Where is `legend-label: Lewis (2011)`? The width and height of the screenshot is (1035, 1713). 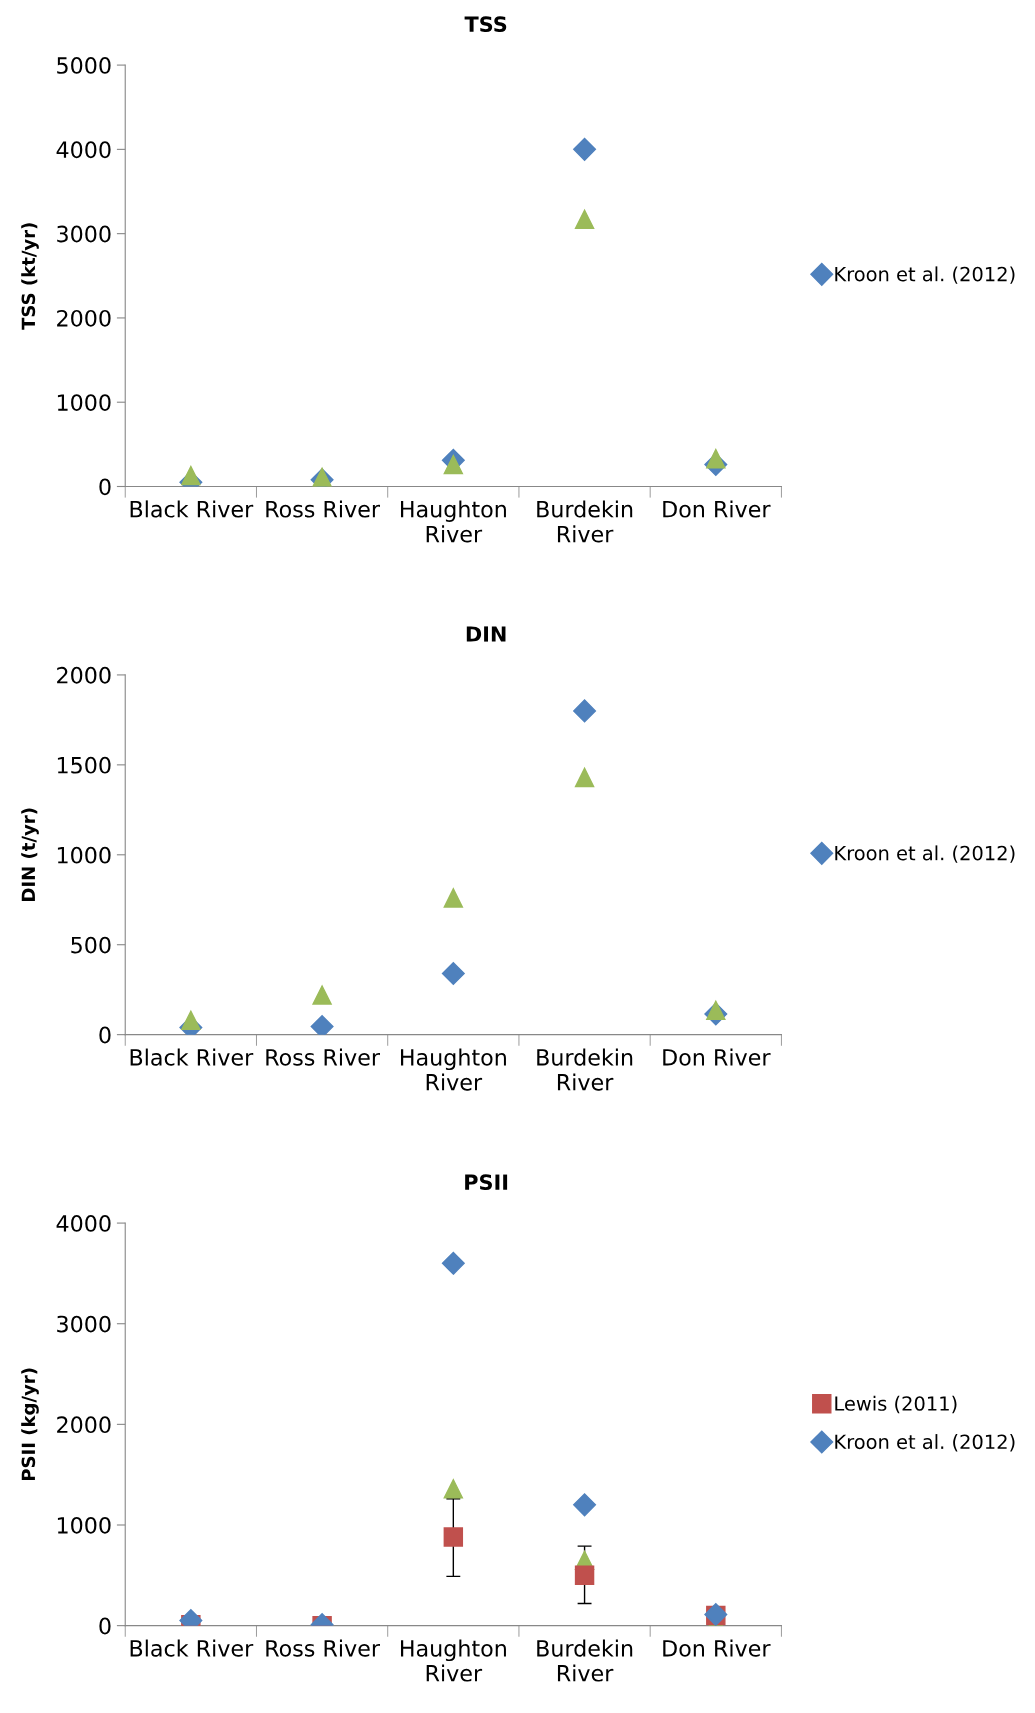
legend-label: Lewis (2011) is located at coordinates (896, 1404).